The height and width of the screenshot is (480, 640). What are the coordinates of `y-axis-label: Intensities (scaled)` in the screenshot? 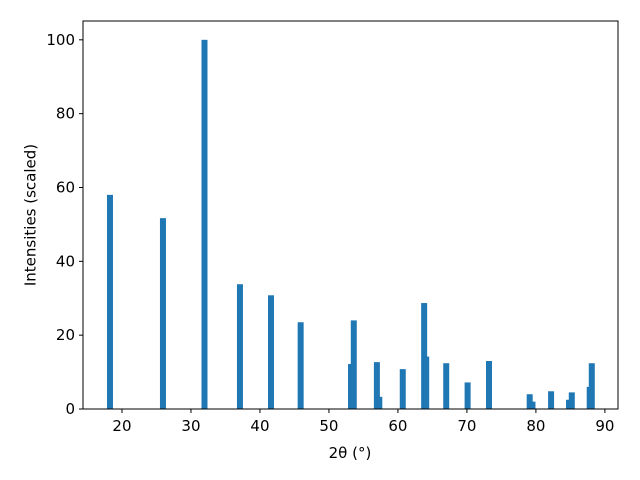 It's located at (31, 215).